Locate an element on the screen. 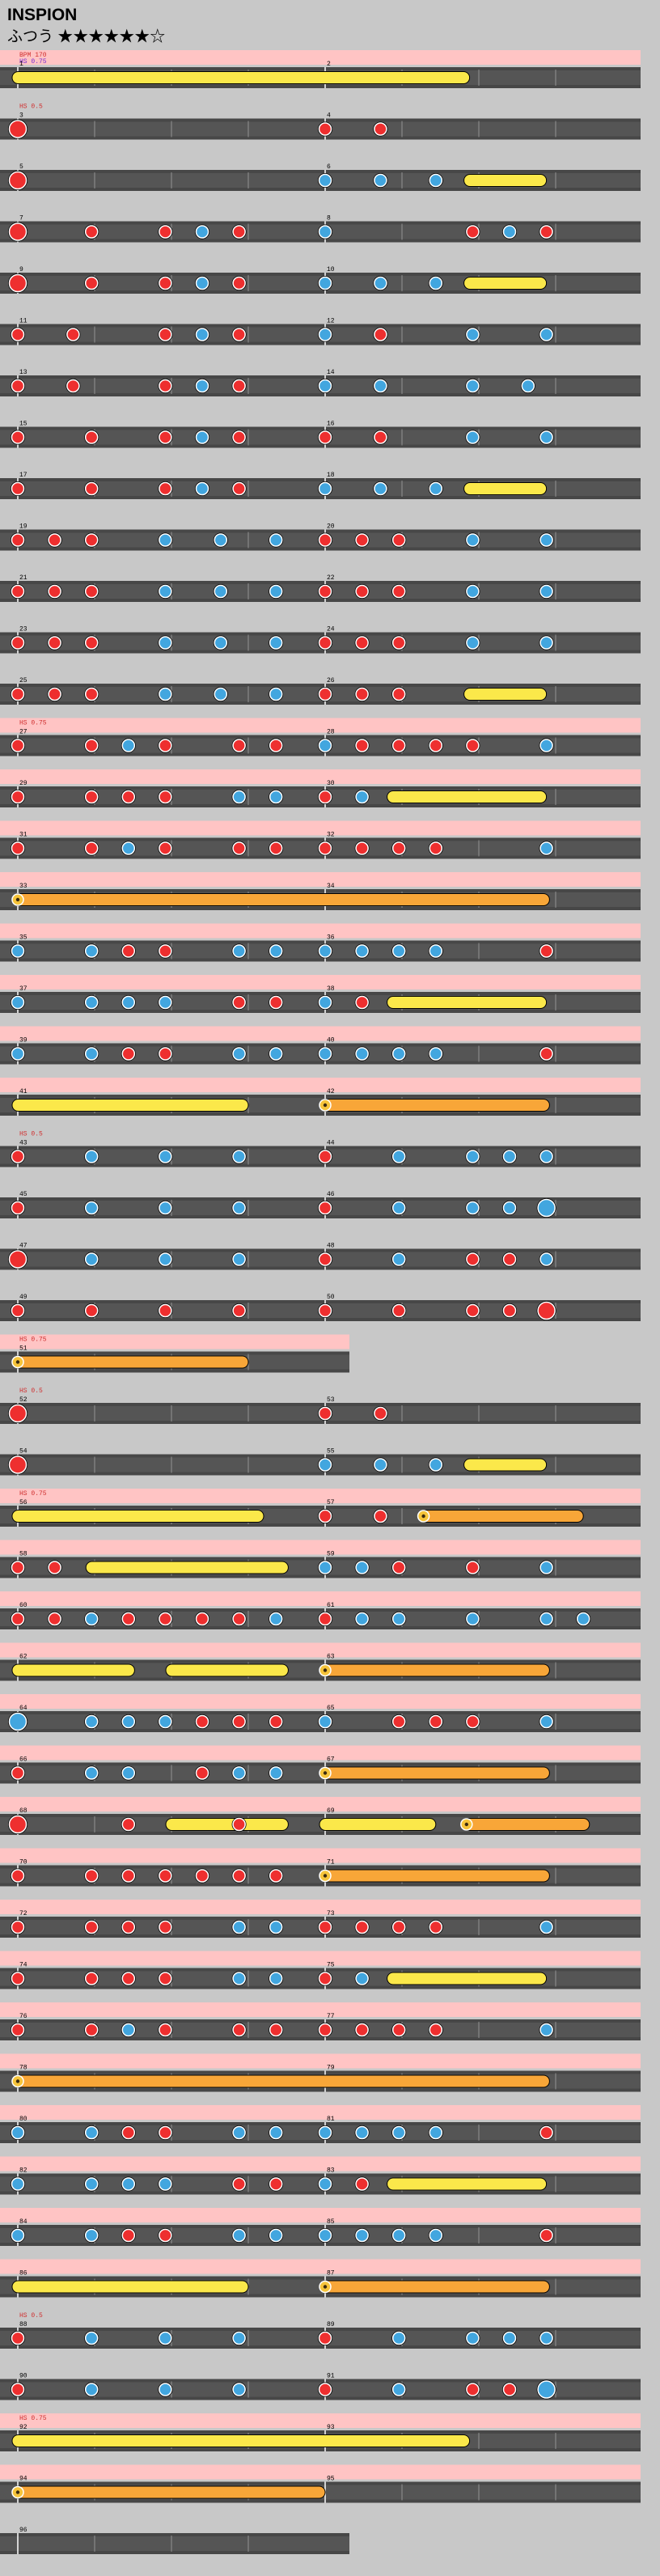 The width and height of the screenshot is (660, 2576). measure-number: 56 is located at coordinates (23, 1502).